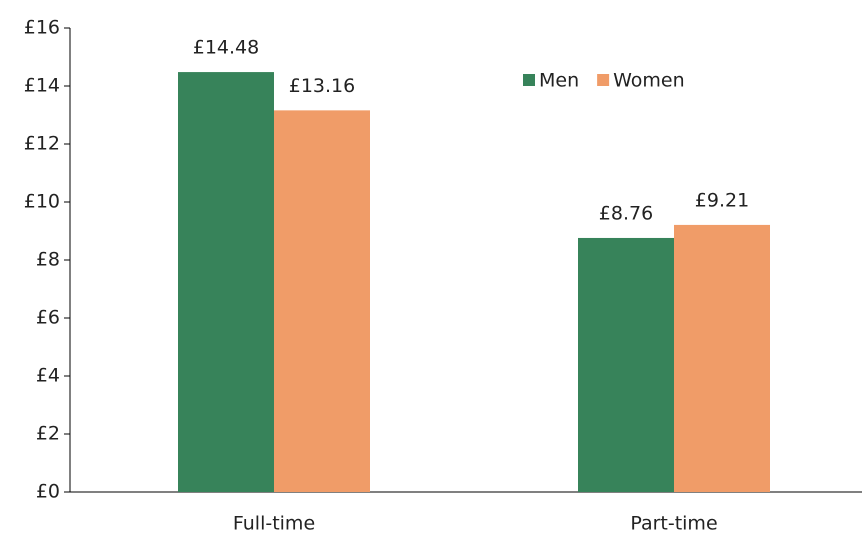 The width and height of the screenshot is (862, 533). What do you see at coordinates (626, 213) in the screenshot?
I see `value-label: £8.76` at bounding box center [626, 213].